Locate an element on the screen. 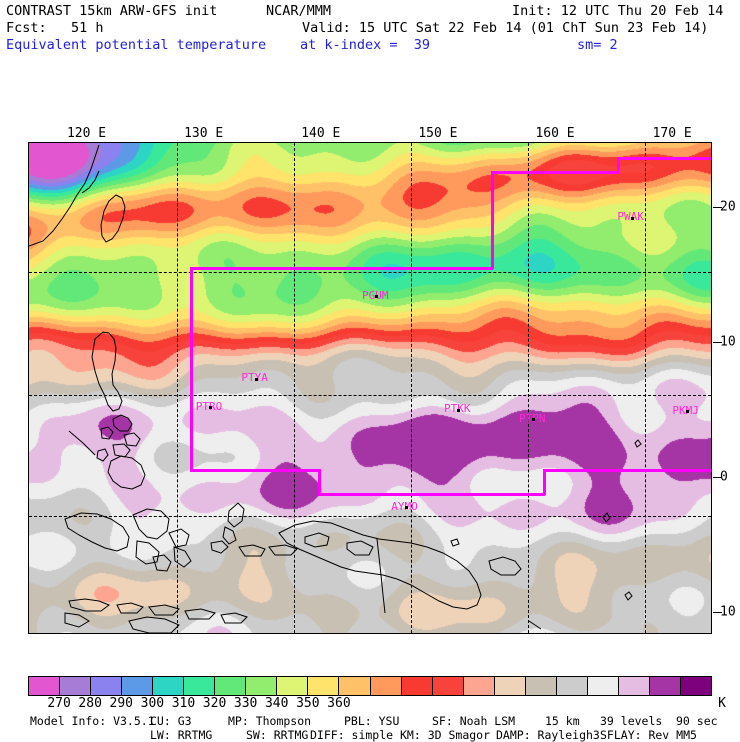  header-init-time: Init: 12 UTC Thu 20 Feb 14 is located at coordinates (618, 11).